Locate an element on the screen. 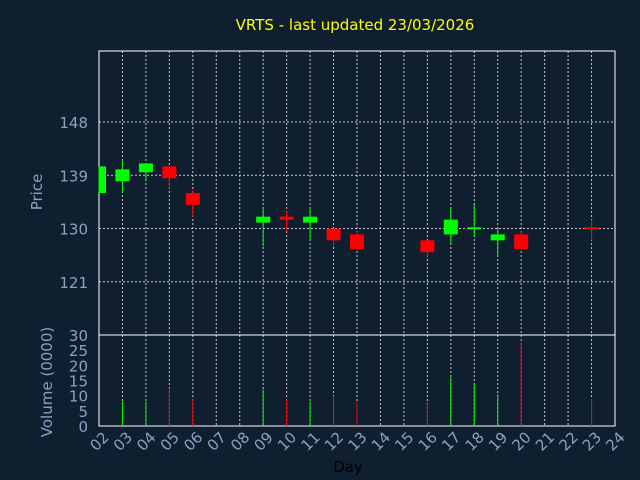  x-tick-label: 19 is located at coordinates (498, 441).